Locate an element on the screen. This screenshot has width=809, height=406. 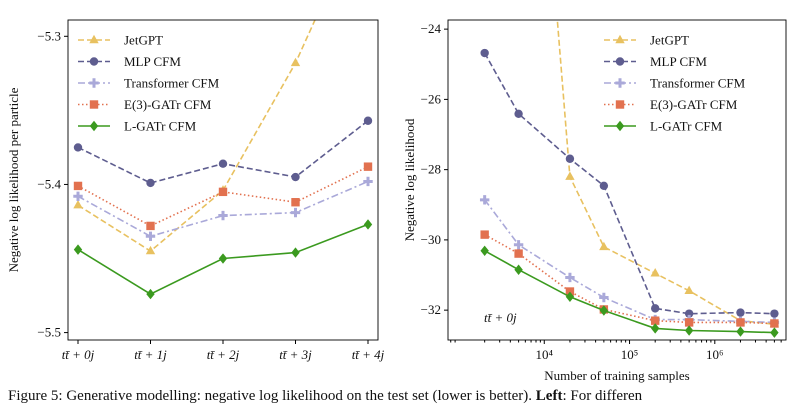
x-tick-label: tt̄ + 2j is located at coordinates (223, 354).